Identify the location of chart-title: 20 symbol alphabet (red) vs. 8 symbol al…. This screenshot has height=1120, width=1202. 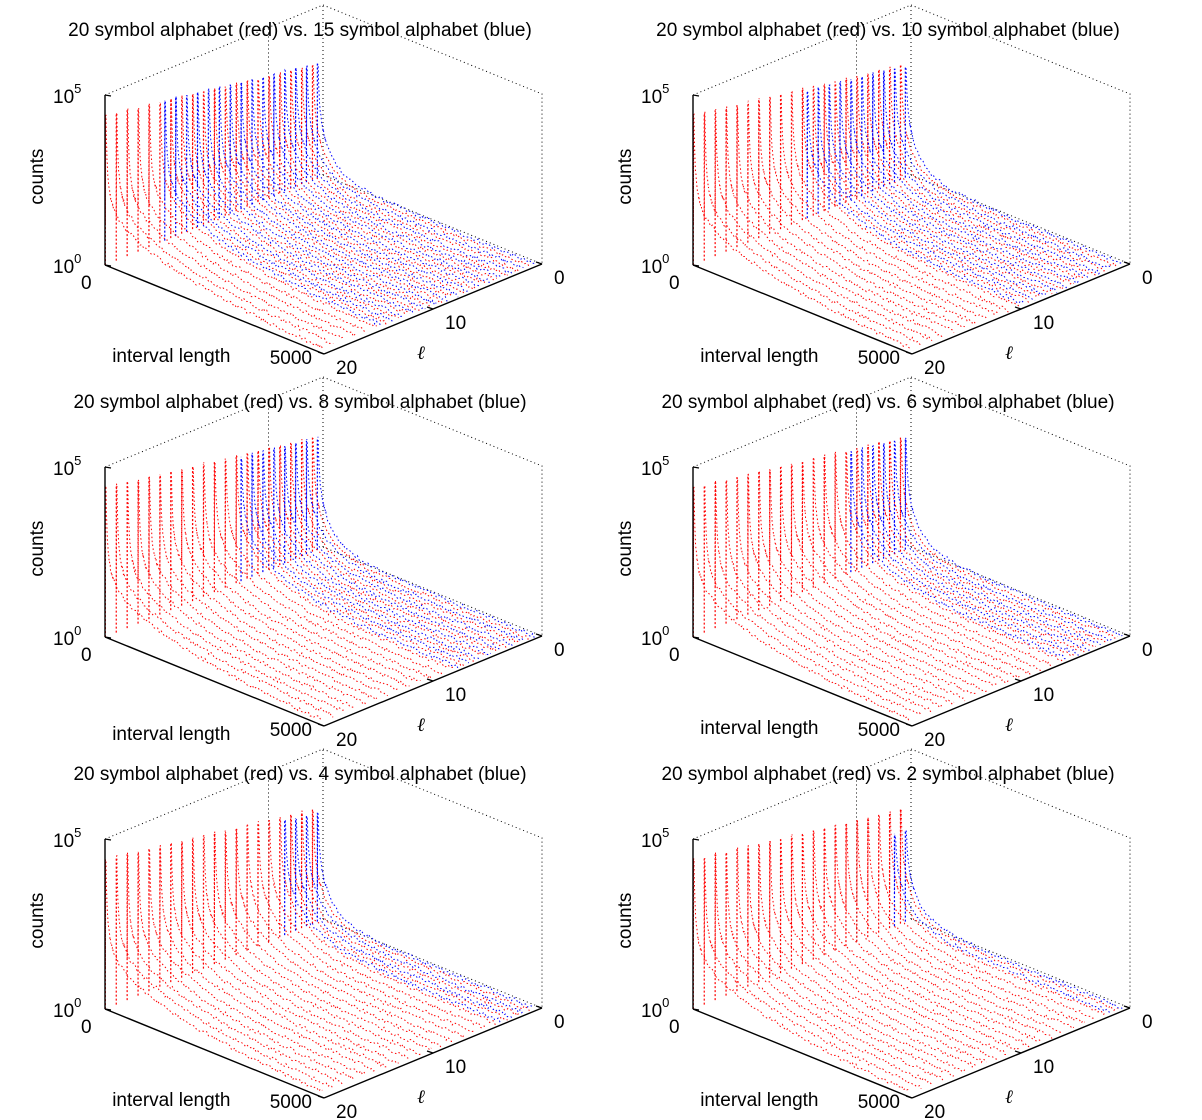
(299, 402).